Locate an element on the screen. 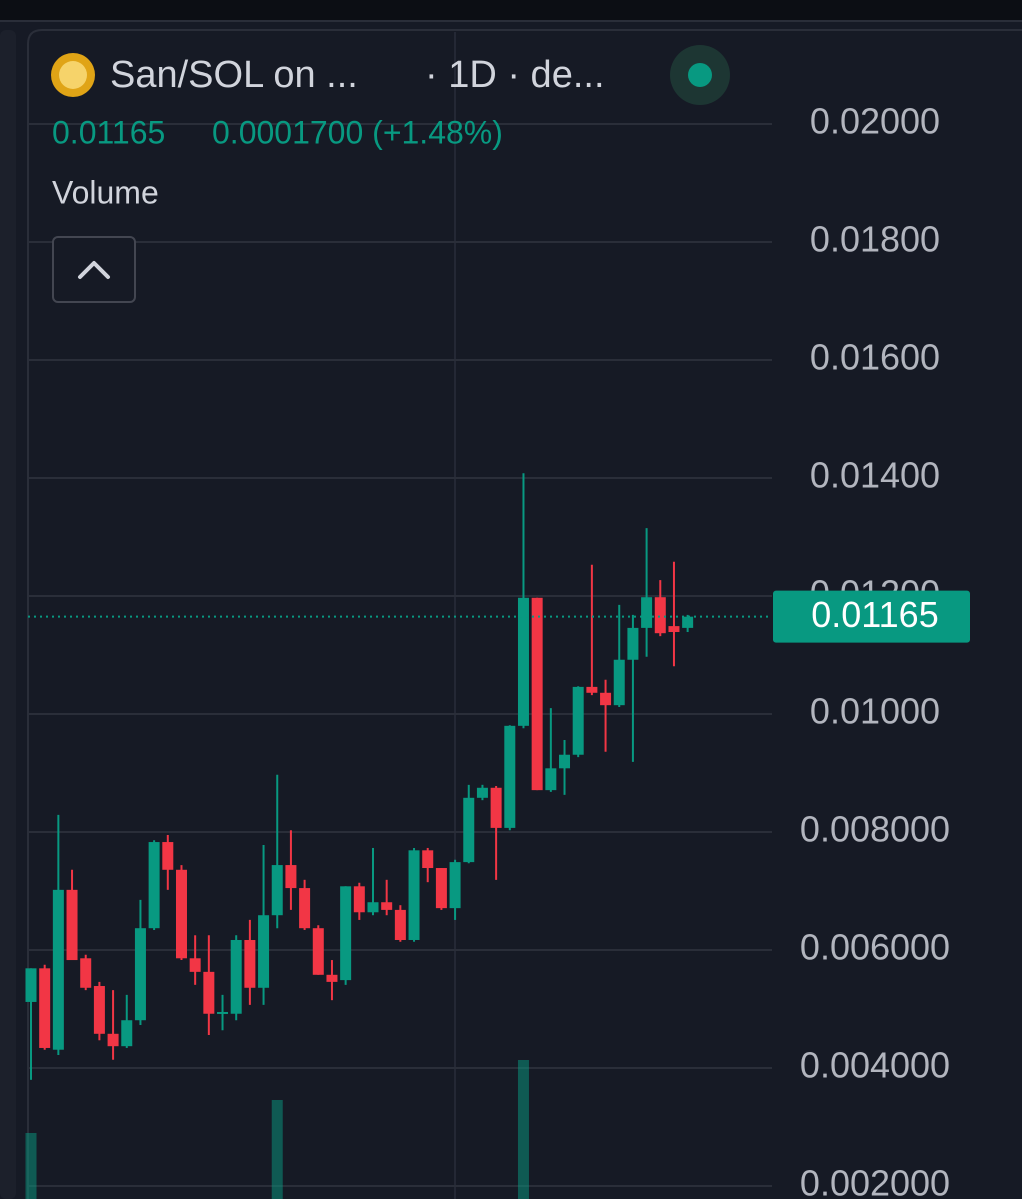 The height and width of the screenshot is (1199, 1022). y-tick-label: 0.02000 is located at coordinates (875, 121).